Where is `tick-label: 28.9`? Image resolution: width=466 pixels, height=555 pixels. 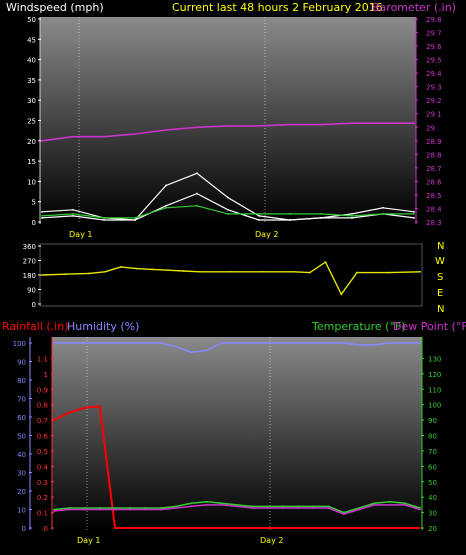 tick-label: 28.9 is located at coordinates (434, 142).